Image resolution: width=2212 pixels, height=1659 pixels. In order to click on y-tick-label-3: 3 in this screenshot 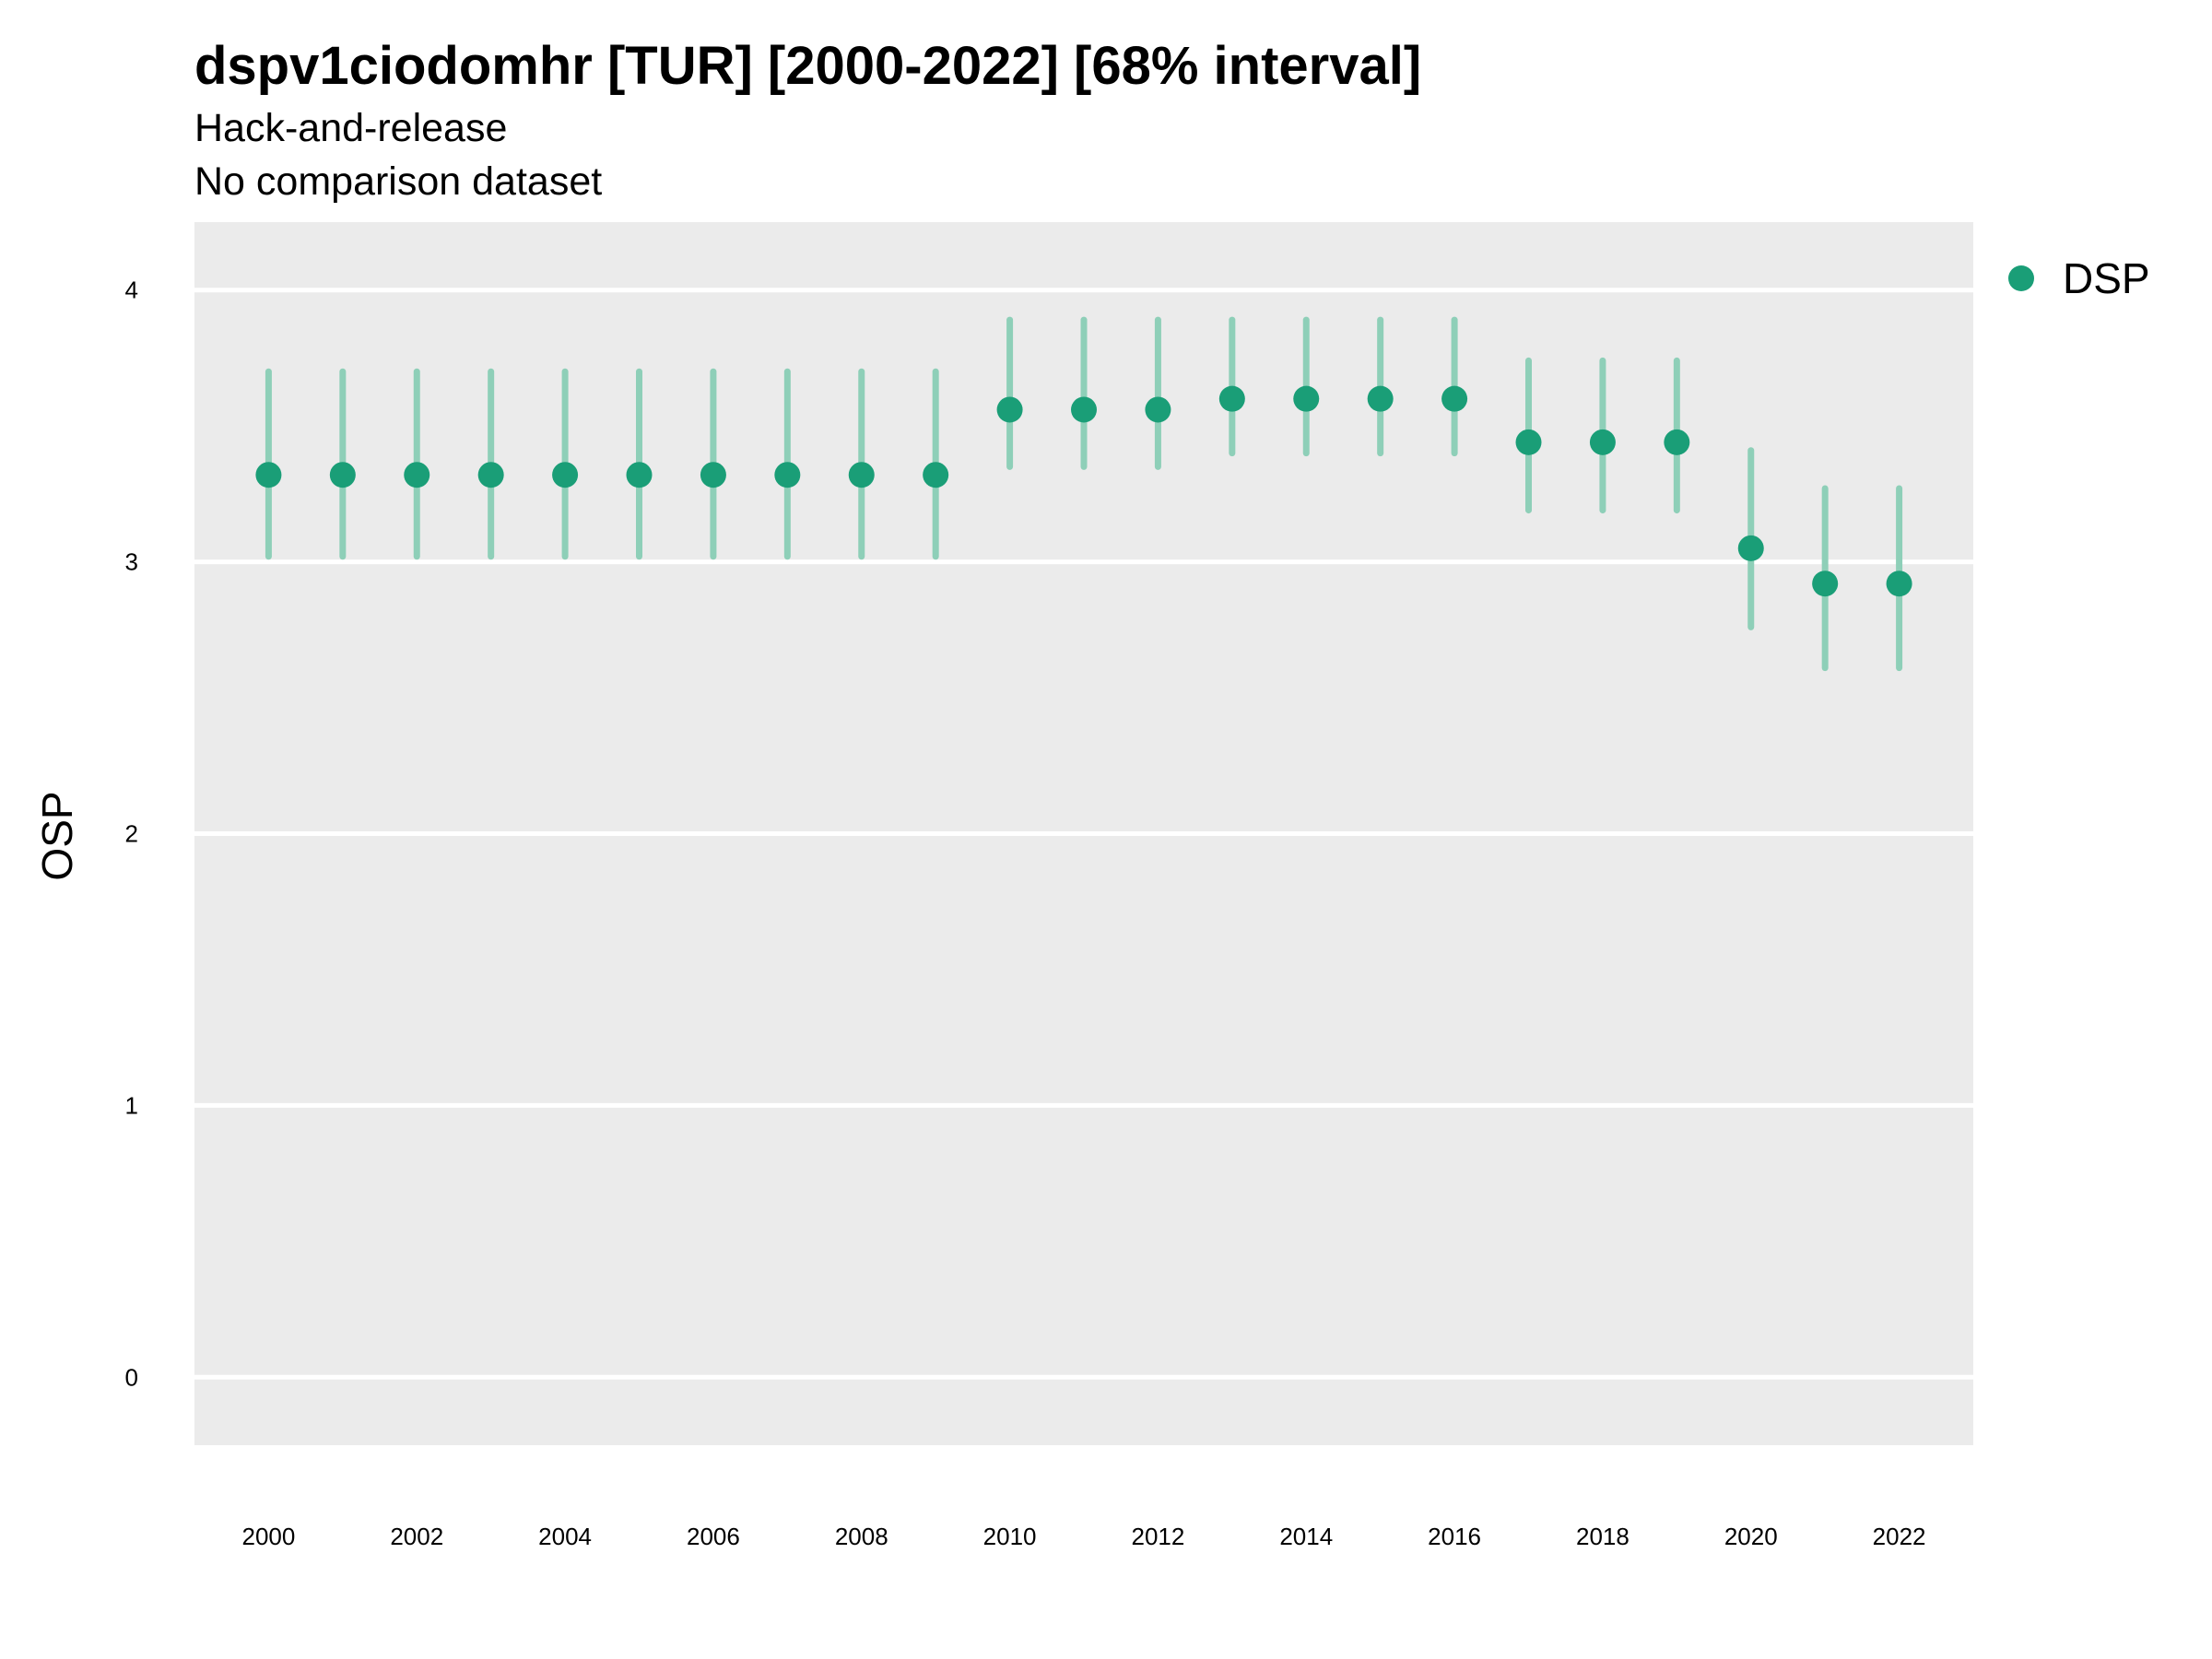, I will do `click(131, 562)`.